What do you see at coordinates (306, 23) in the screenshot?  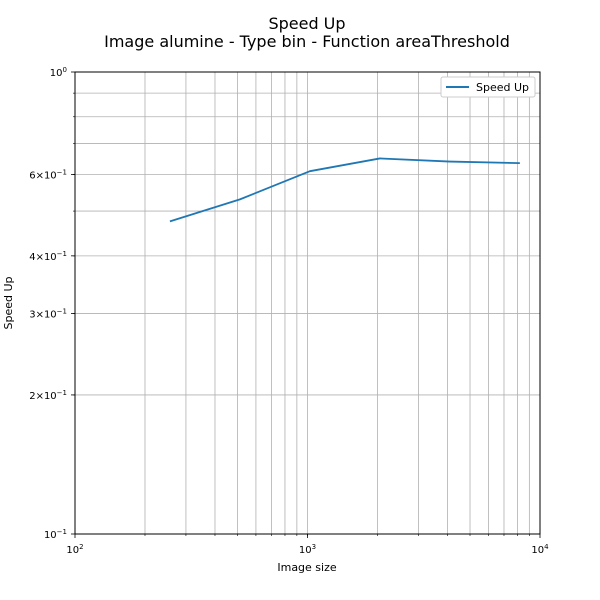 I see `chart-title: Speed Up` at bounding box center [306, 23].